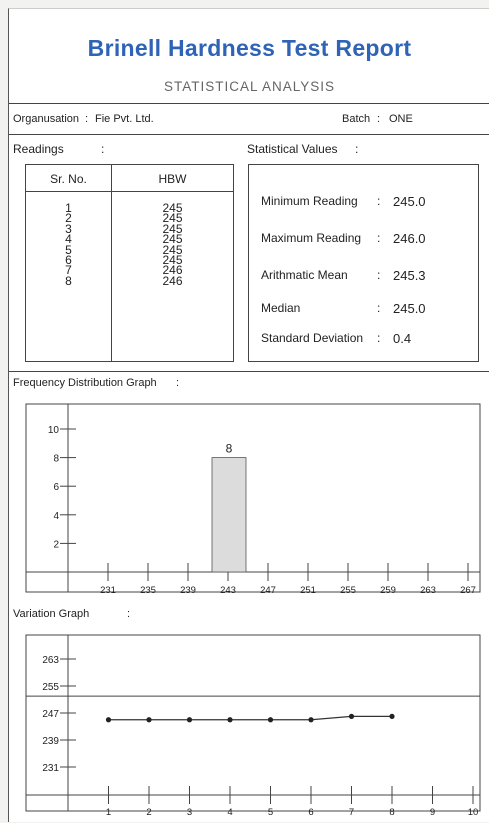  Describe the element at coordinates (308, 590) in the screenshot. I see `x-tick-label: 251` at that location.